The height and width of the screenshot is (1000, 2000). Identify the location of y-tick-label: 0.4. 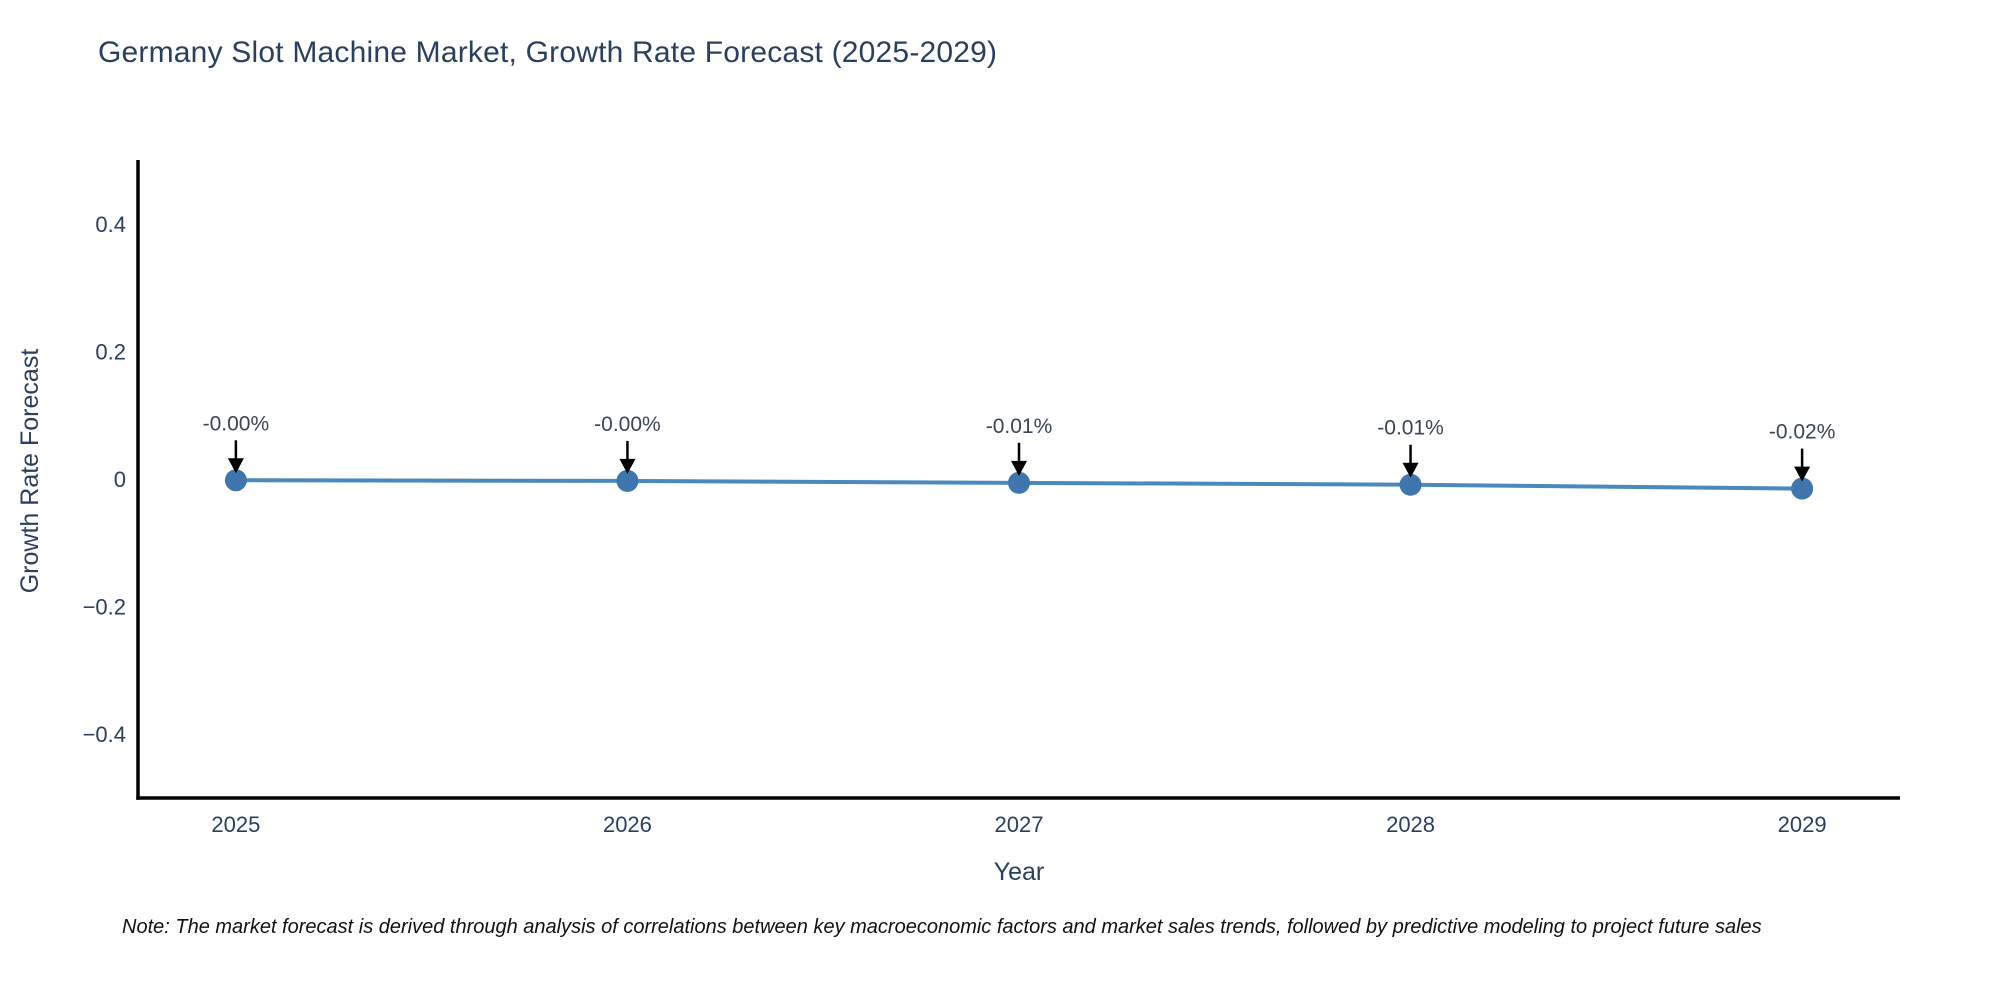
(110, 224).